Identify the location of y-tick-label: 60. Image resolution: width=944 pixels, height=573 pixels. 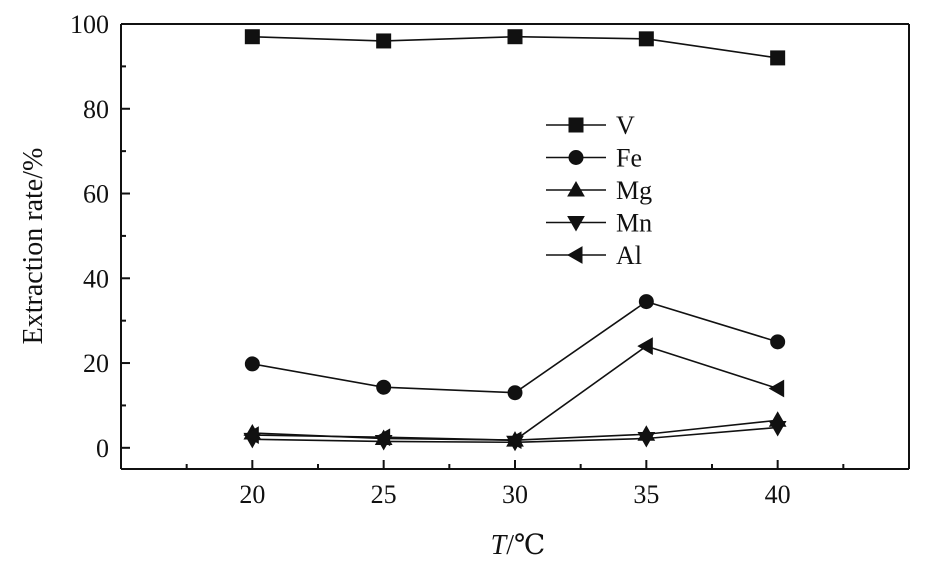
(96, 194).